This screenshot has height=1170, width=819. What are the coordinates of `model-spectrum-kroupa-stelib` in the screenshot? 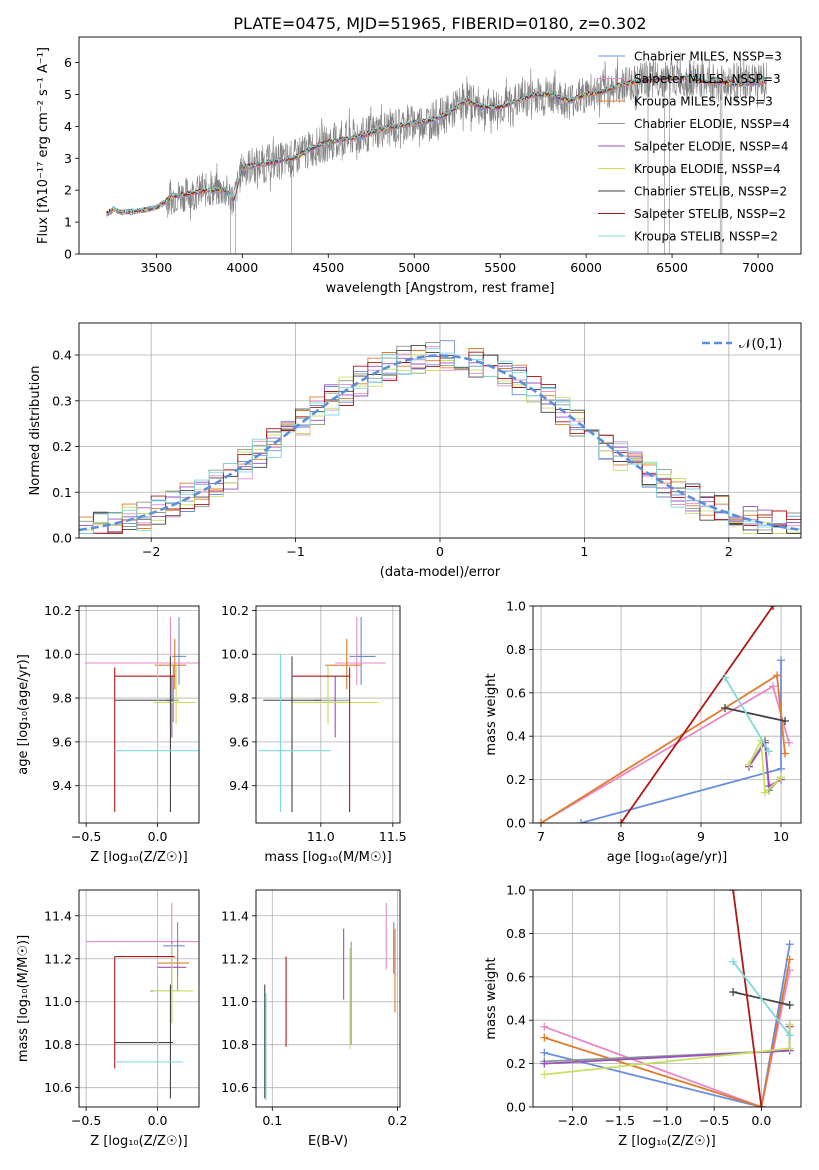 It's located at (436, 145).